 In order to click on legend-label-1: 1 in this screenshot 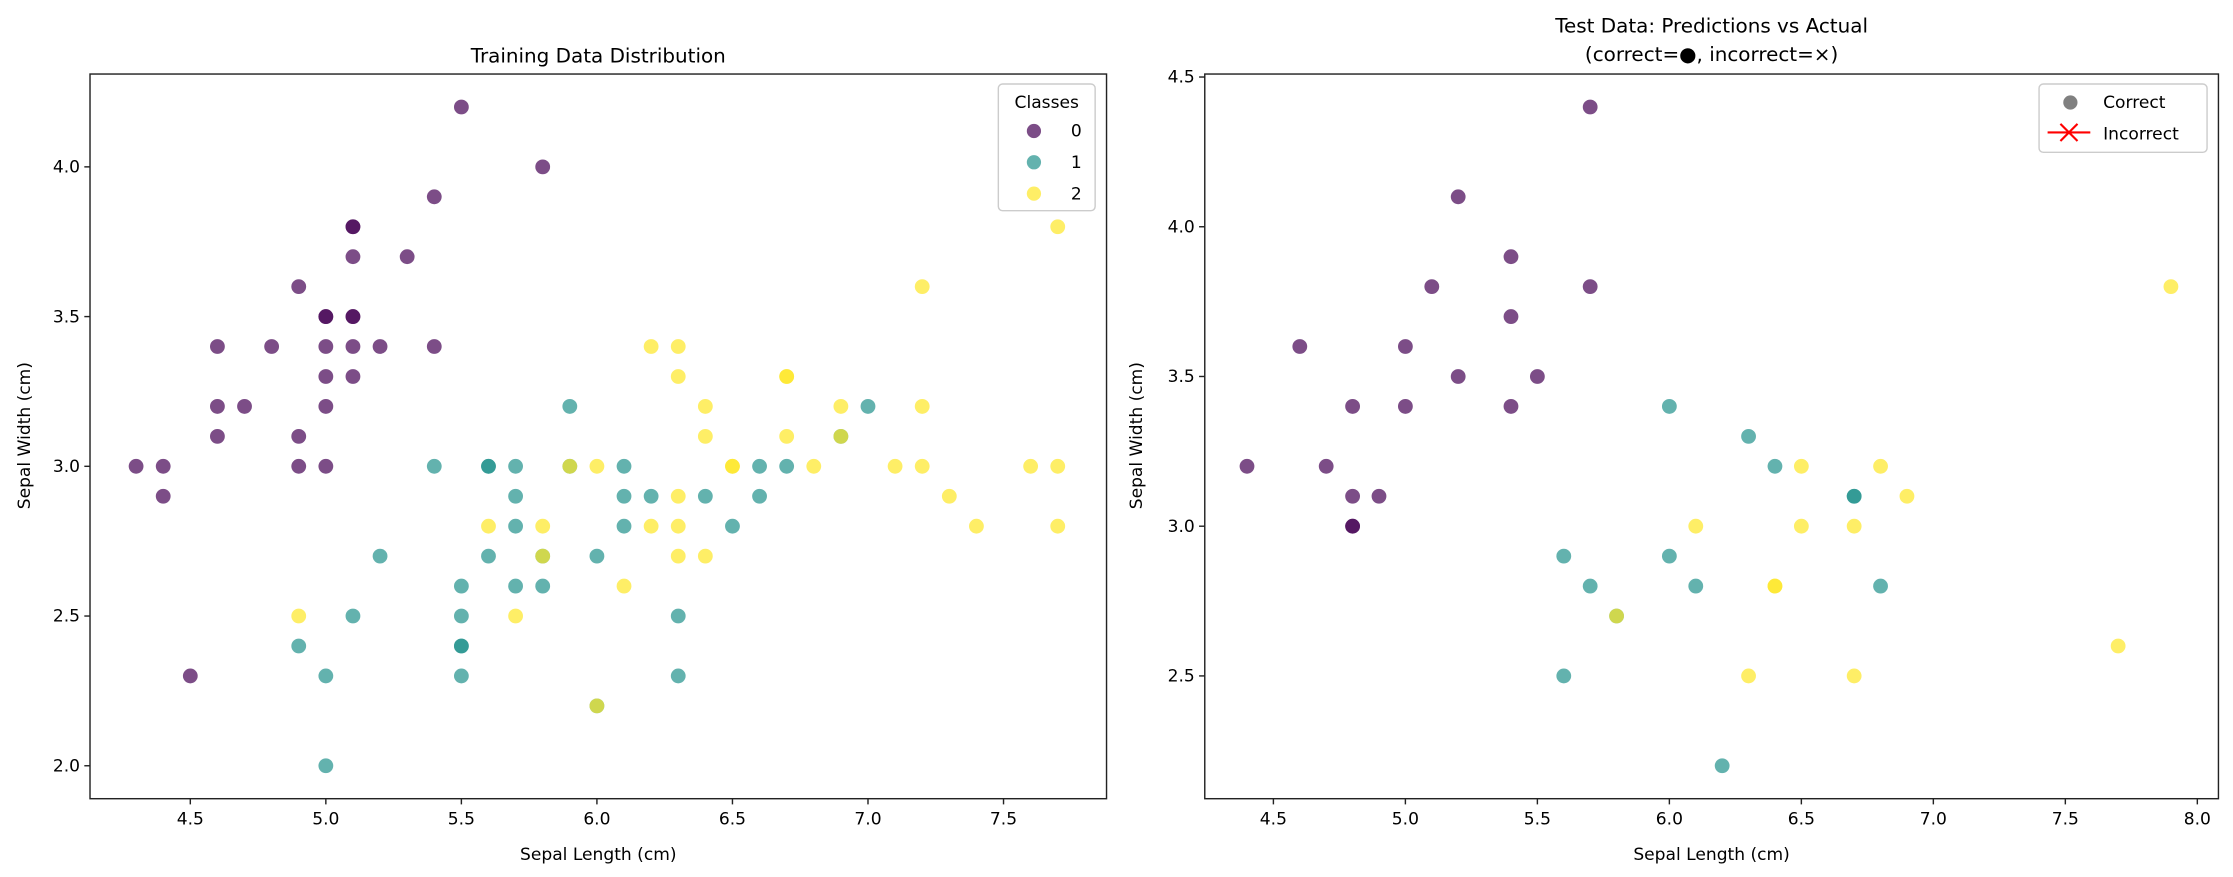, I will do `click(1076, 163)`.